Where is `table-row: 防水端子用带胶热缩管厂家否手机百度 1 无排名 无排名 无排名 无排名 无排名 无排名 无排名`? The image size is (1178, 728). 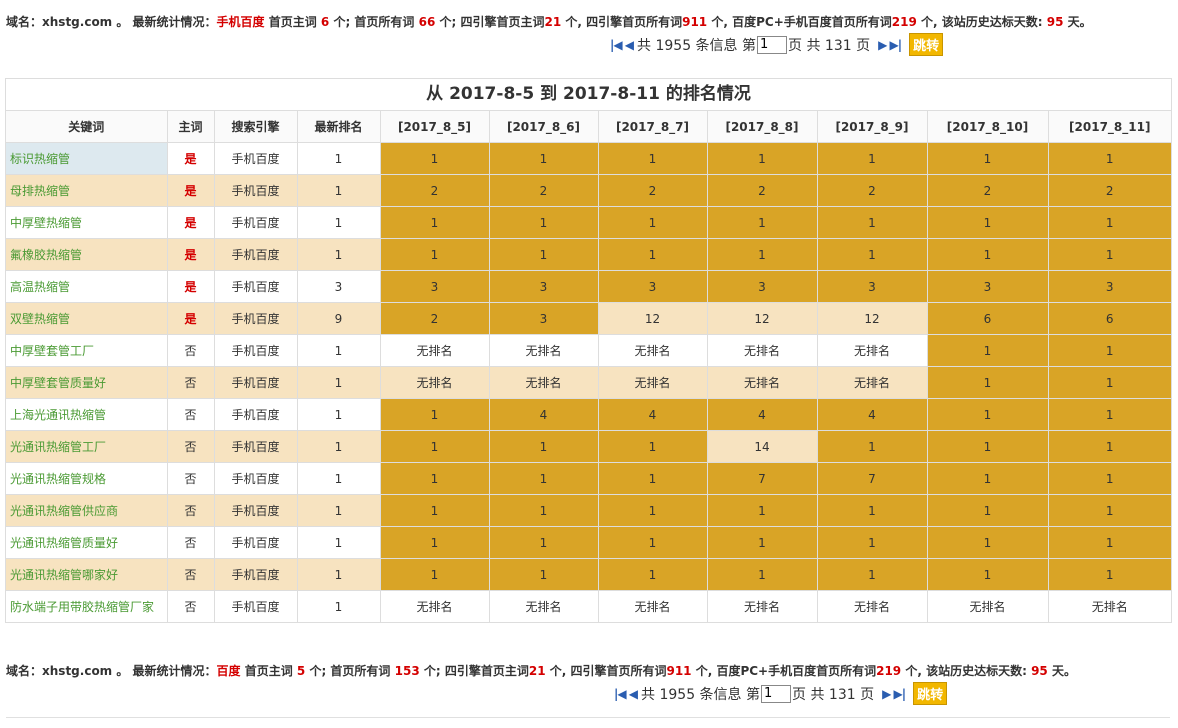 table-row: 防水端子用带胶热缩管厂家否手机百度 1 无排名 无排名 无排名 无排名 无排名 无排名 无排名 is located at coordinates (588, 606).